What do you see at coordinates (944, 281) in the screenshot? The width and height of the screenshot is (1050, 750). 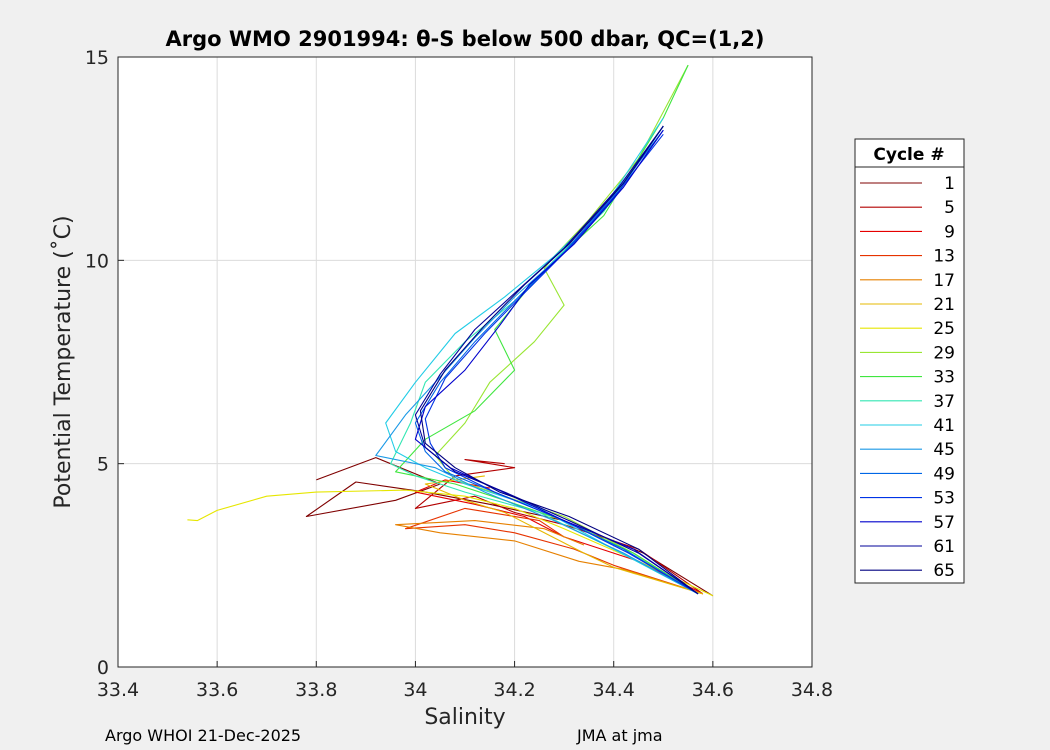 I see `legend-label-17: 17` at bounding box center [944, 281].